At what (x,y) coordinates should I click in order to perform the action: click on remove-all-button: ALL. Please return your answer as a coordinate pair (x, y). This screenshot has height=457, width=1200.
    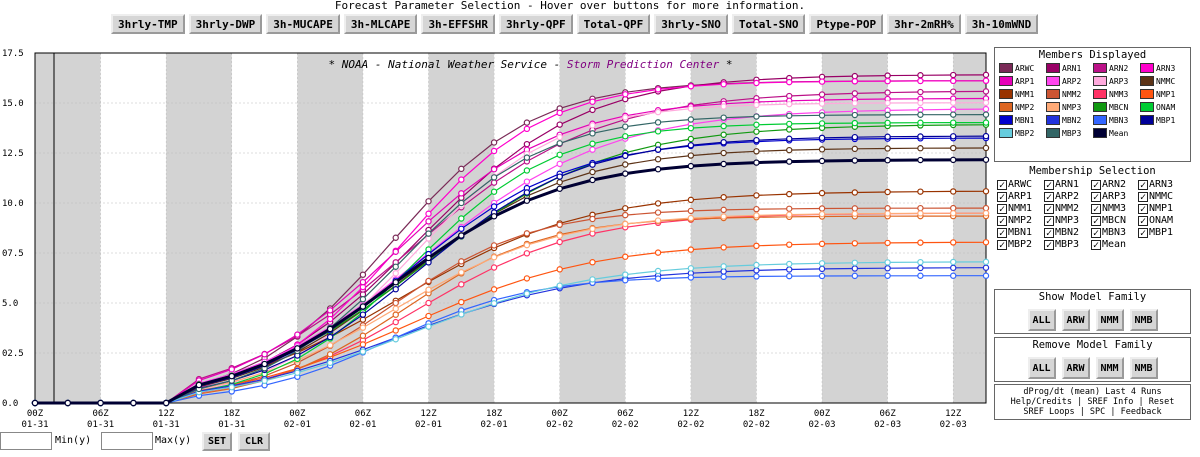
    Looking at the image, I should click on (1041, 368).